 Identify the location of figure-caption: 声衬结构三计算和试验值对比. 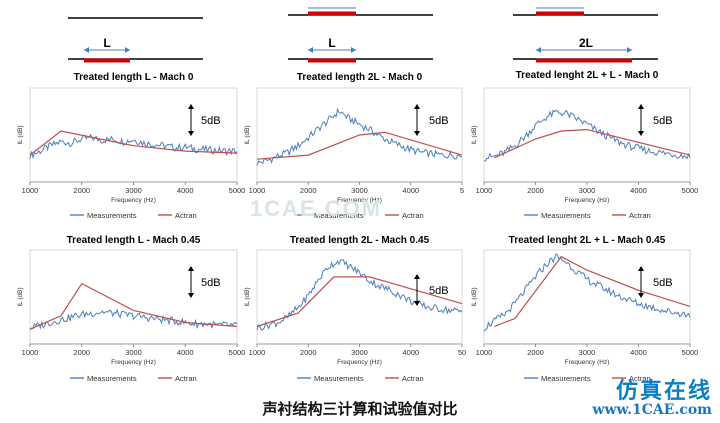
(360, 409).